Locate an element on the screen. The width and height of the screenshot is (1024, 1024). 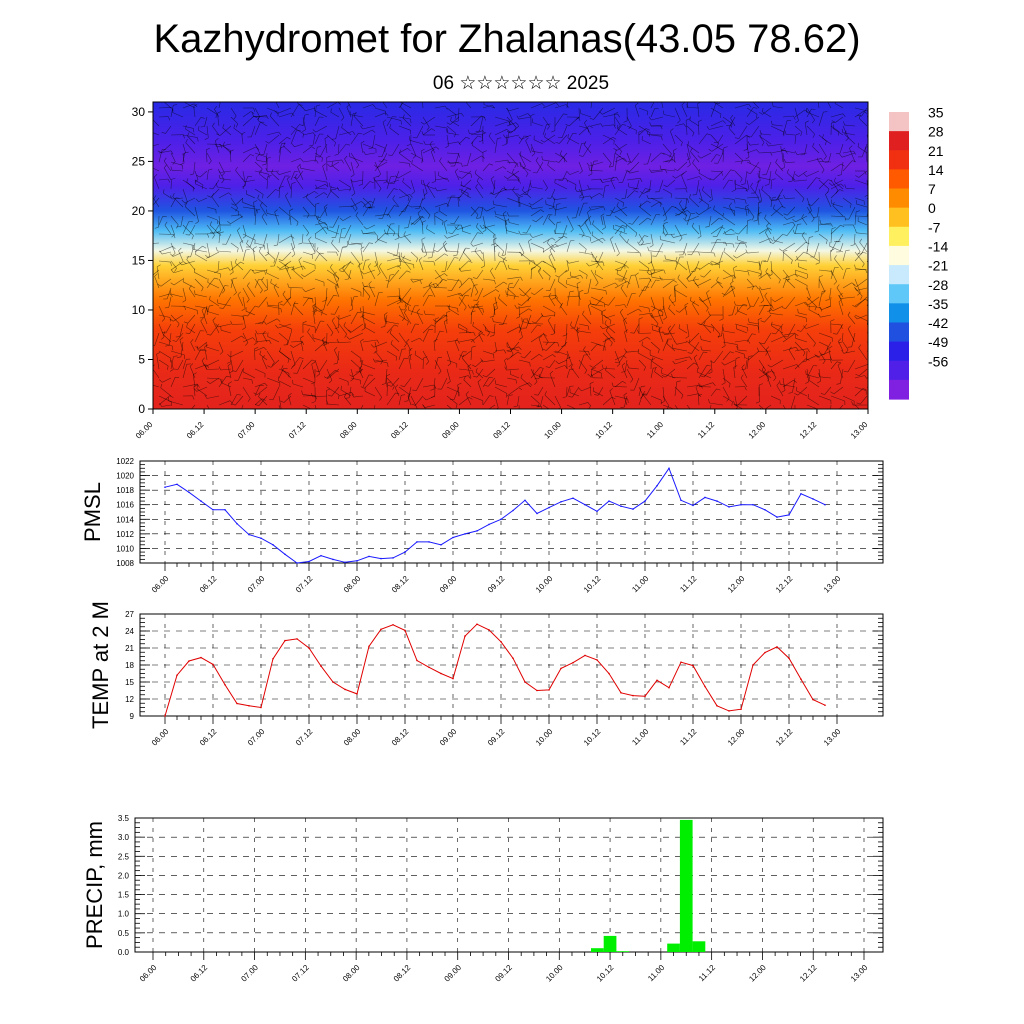
x-tick-label: 10.12 is located at coordinates (605, 973).